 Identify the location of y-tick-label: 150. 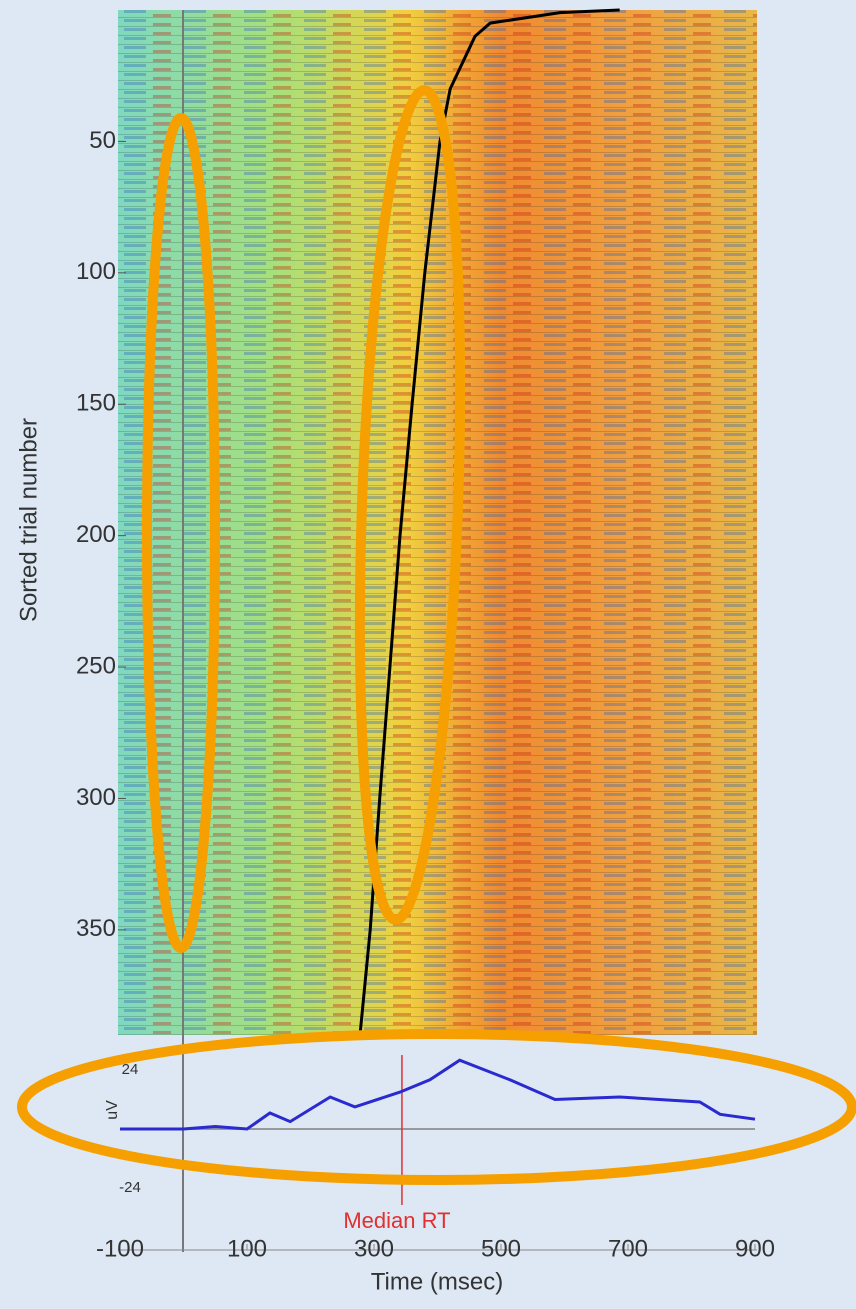
(96, 403).